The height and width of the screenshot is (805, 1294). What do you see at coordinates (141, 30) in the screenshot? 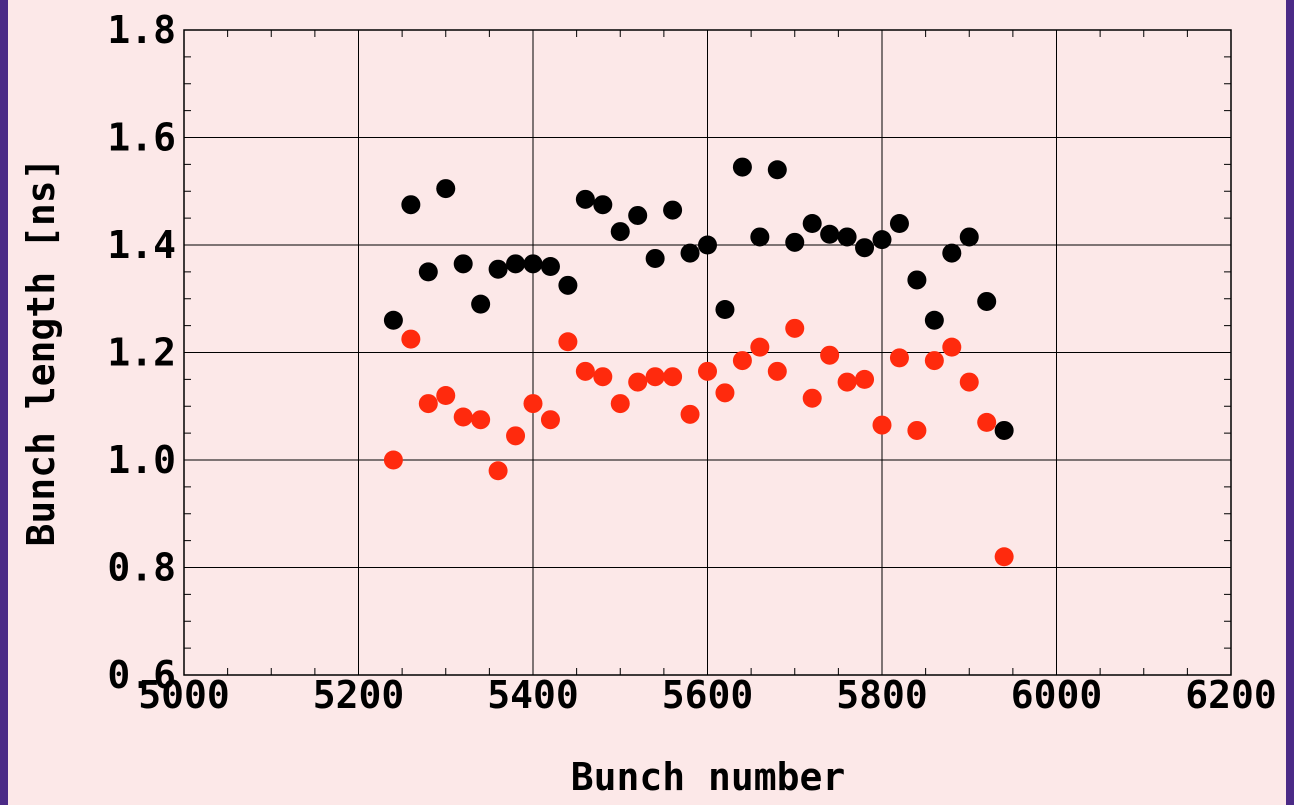
I see `y-tick-label: 1.8` at bounding box center [141, 30].